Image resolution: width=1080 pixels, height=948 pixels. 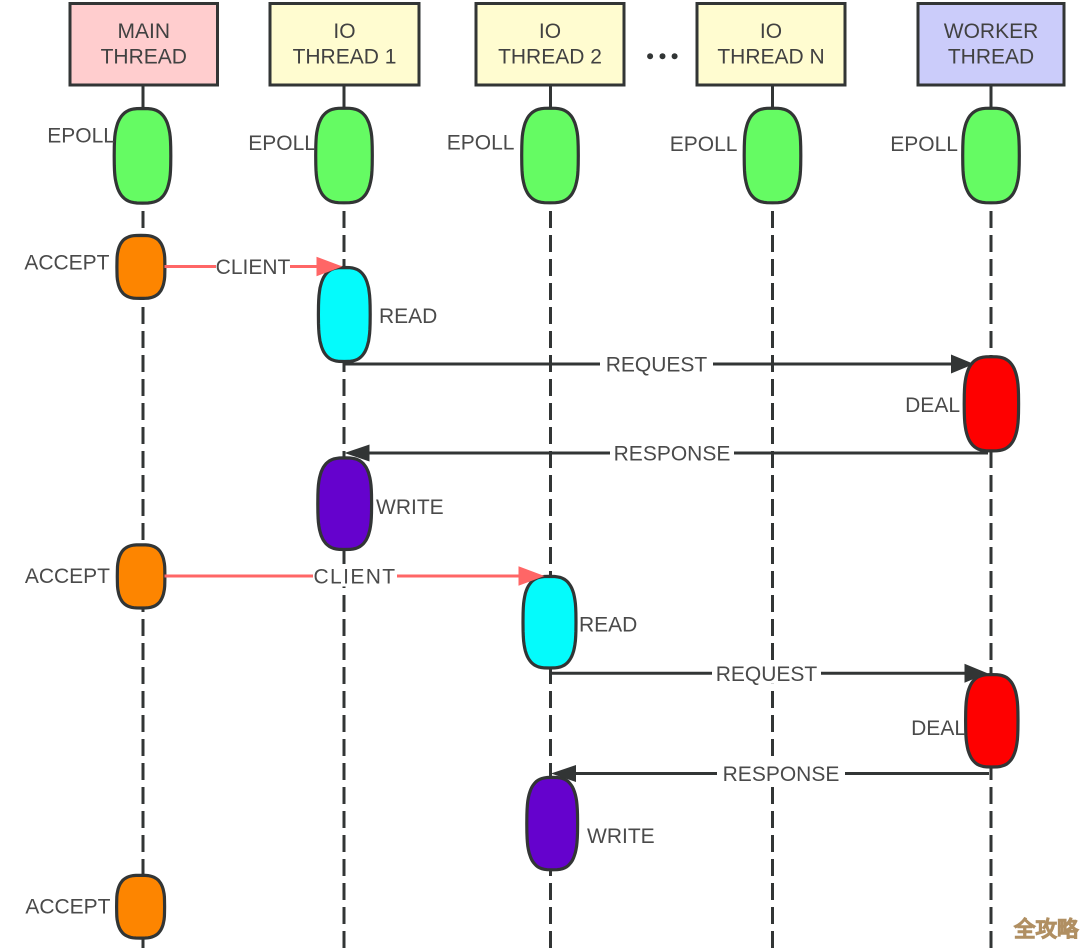 What do you see at coordinates (550, 57) in the screenshot?
I see `svg-text: THREAD 2` at bounding box center [550, 57].